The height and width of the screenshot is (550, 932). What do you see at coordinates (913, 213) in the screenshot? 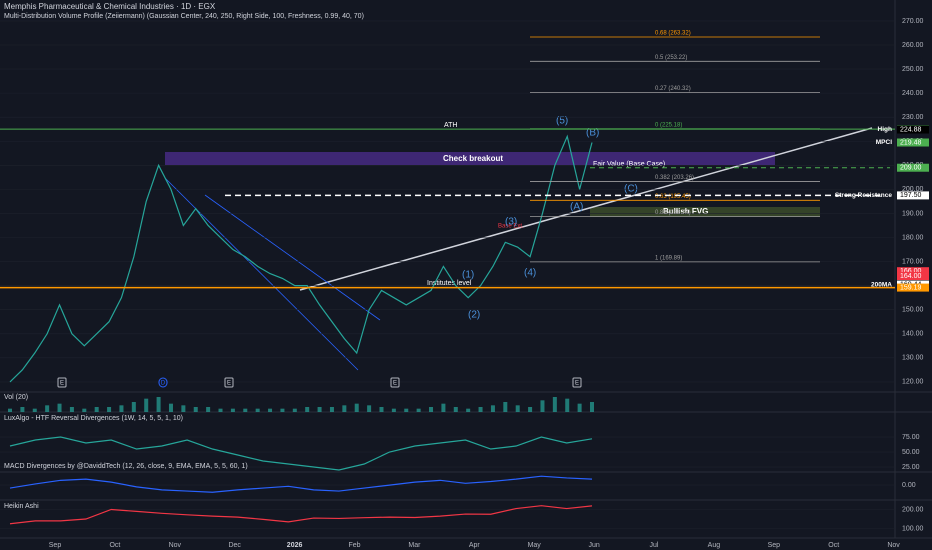
I see `y-tick-label: 190.00` at bounding box center [913, 213].